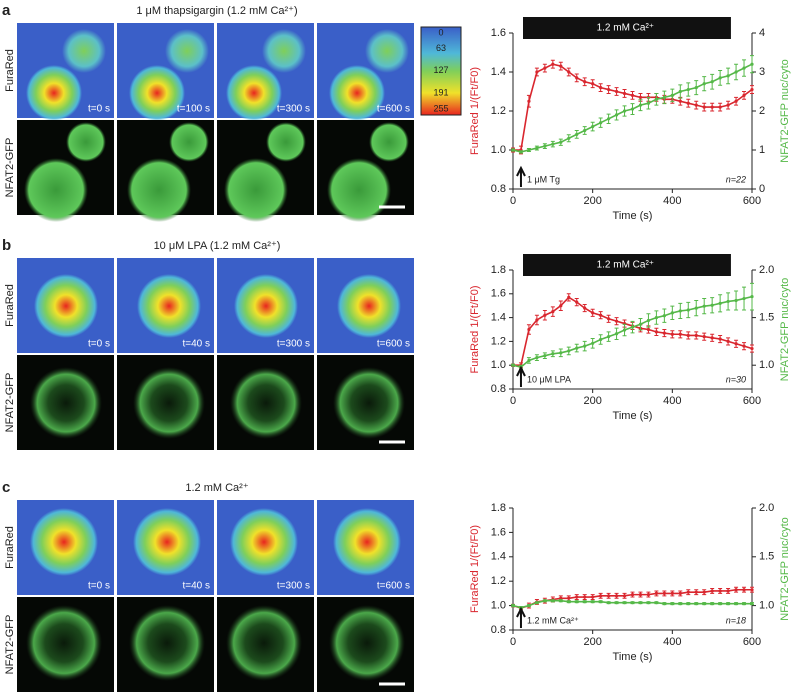  Describe the element at coordinates (762, 150) in the screenshot. I see `y2-tick-label: 1` at that location.